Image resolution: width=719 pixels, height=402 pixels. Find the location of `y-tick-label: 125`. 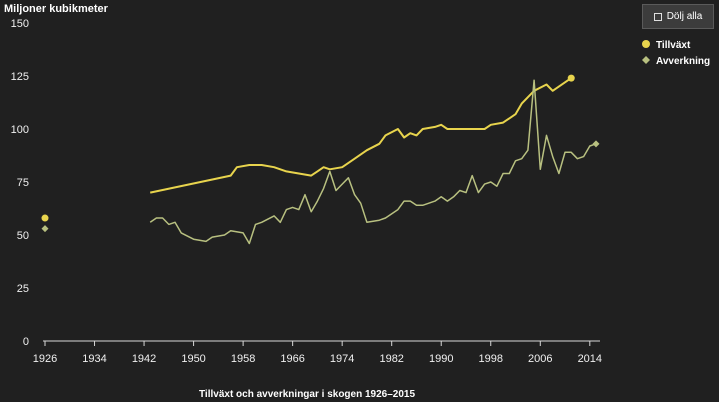

y-tick-label: 125 is located at coordinates (20, 77).